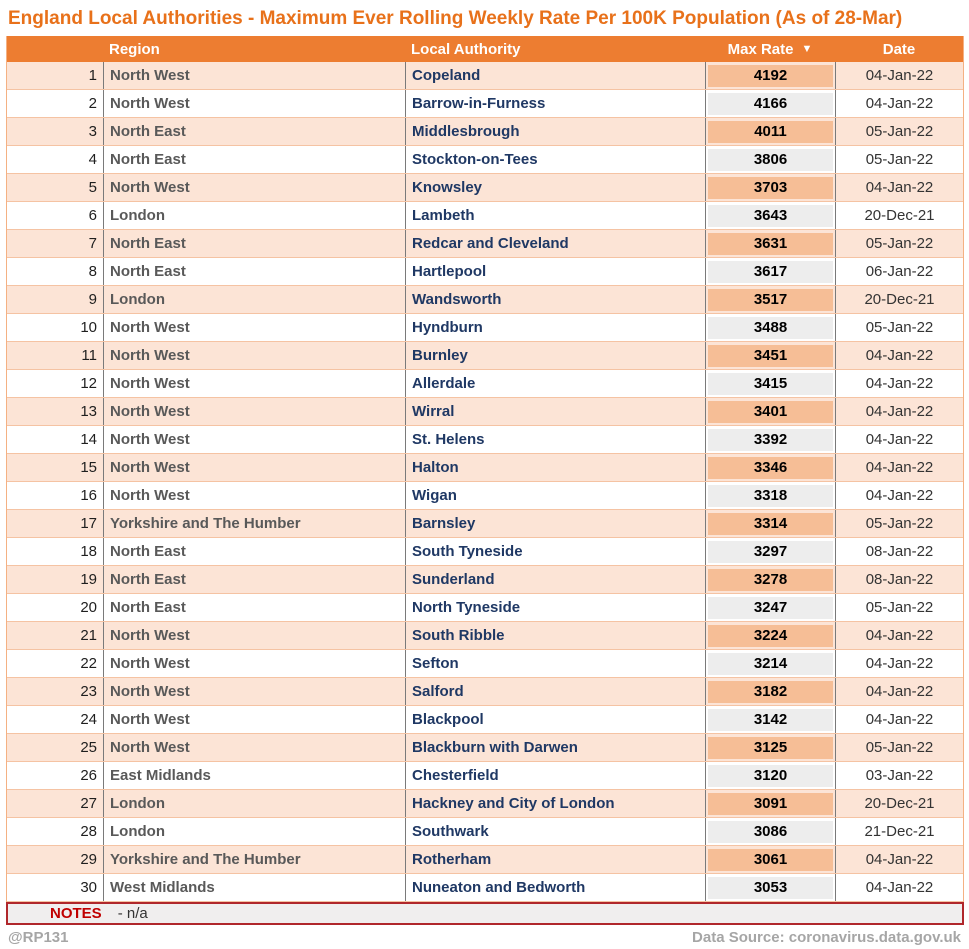 The image size is (969, 949). I want to click on authority-cell: Sunderland, so click(555, 579).